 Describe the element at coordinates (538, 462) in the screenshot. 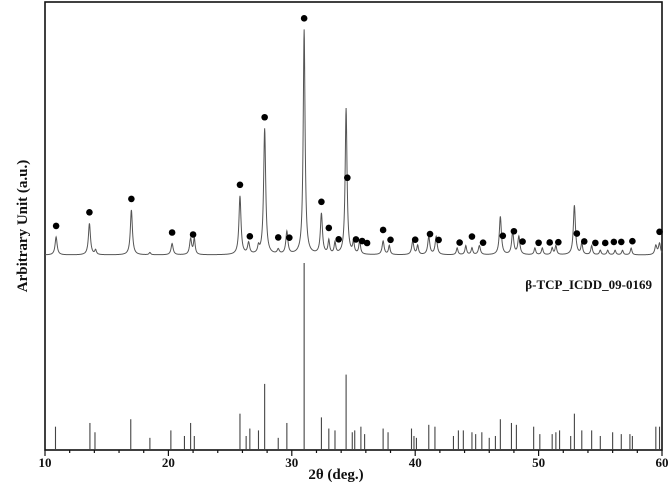

I see `x-tick-label: 50` at that location.